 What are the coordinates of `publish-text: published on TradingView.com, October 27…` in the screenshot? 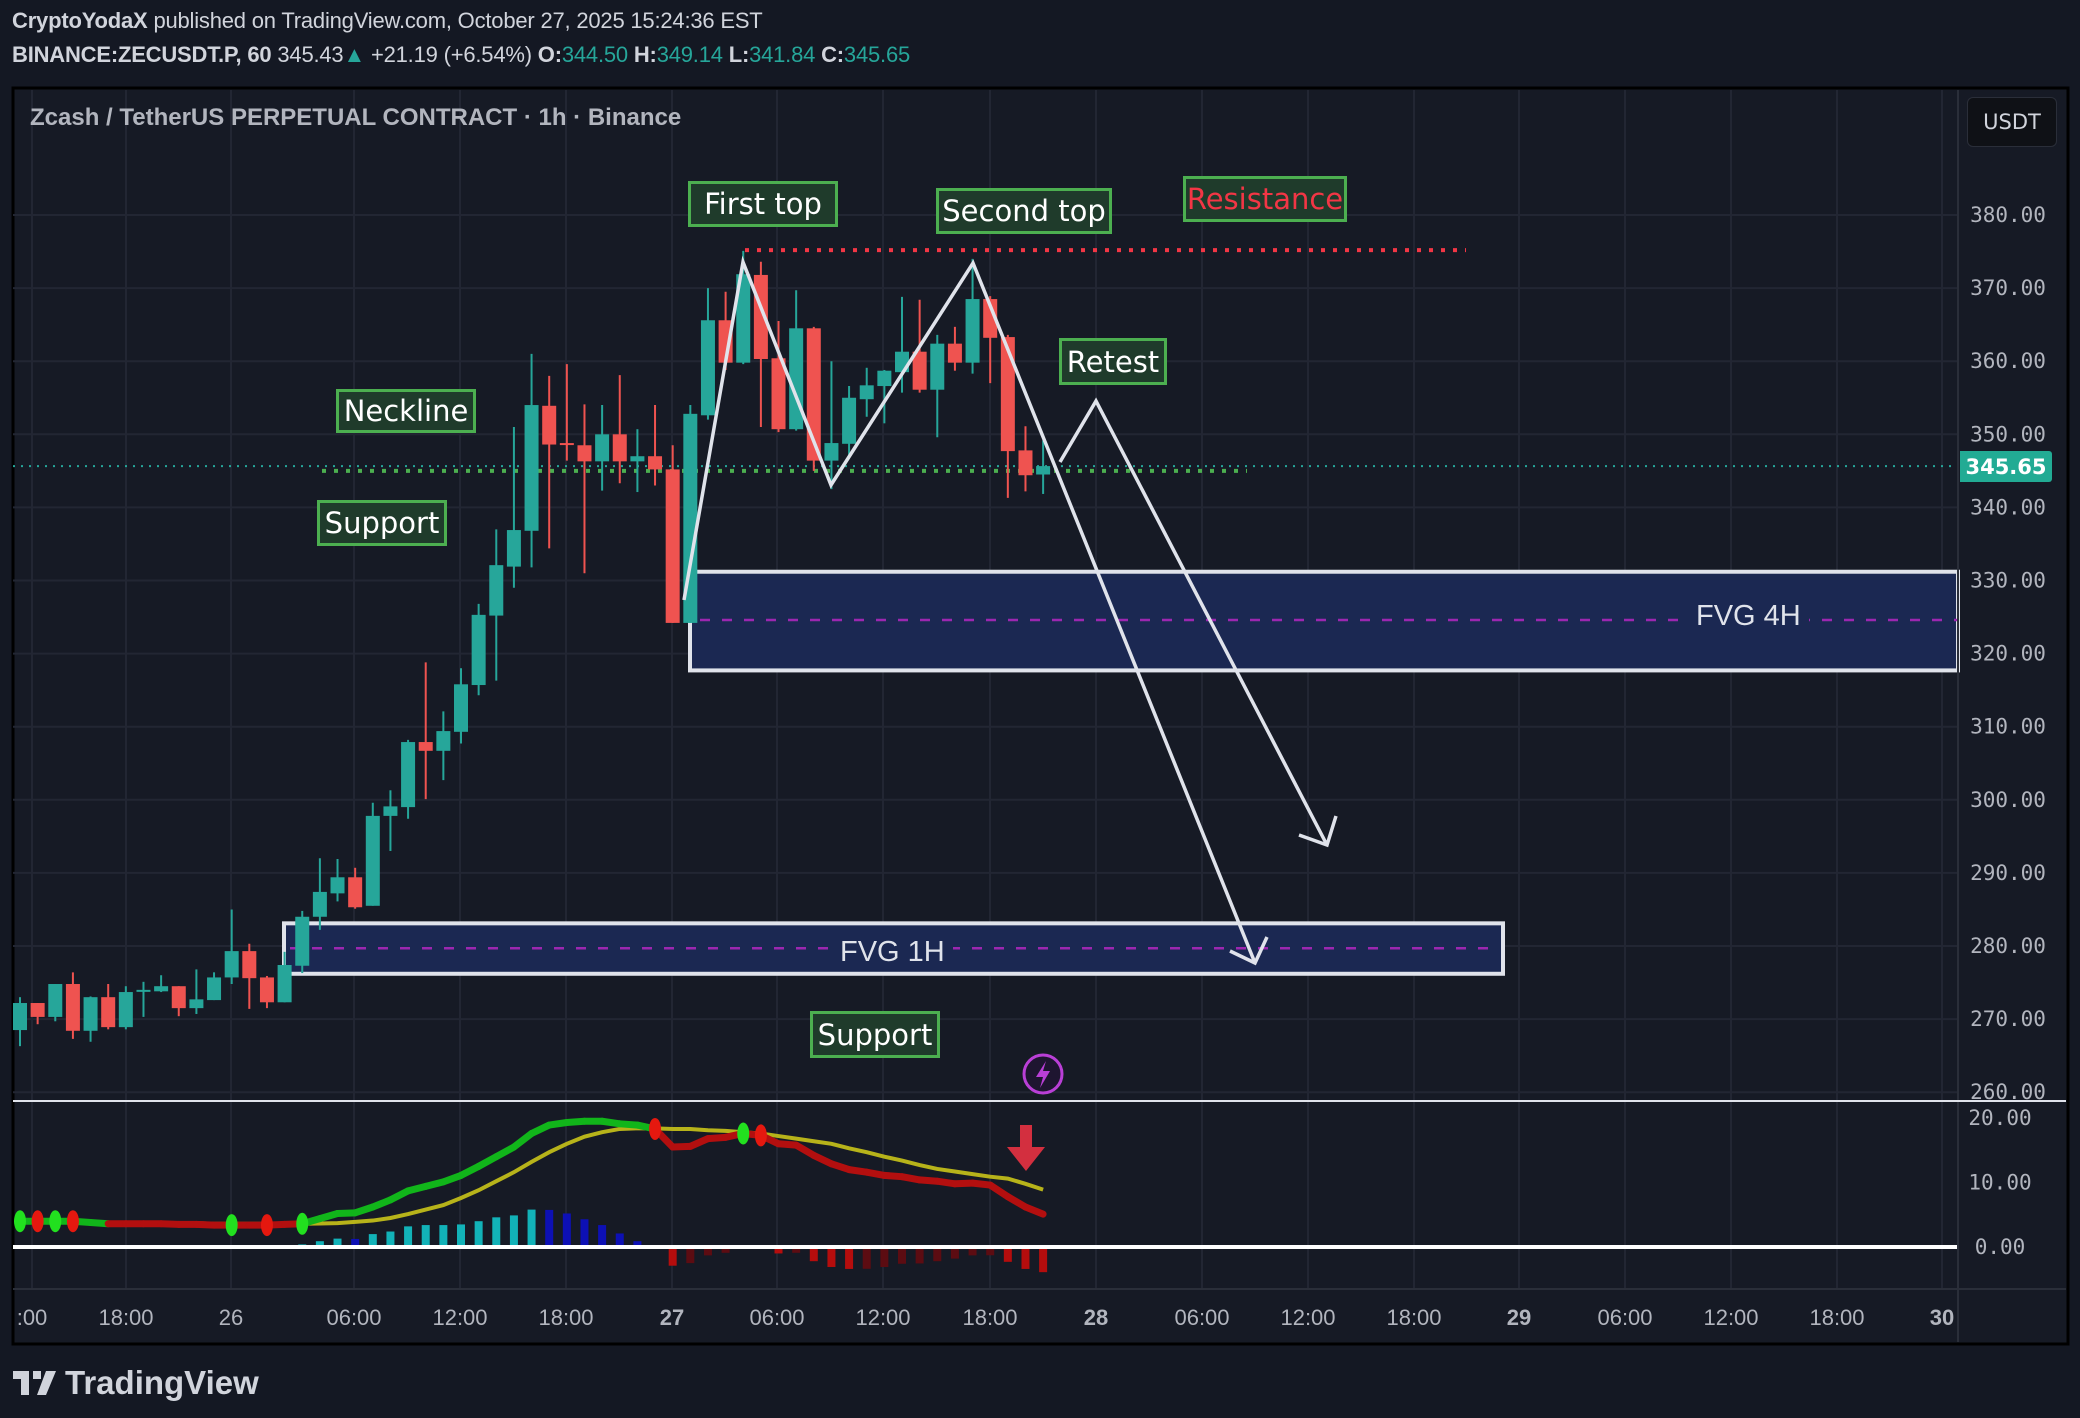 It's located at (458, 20).